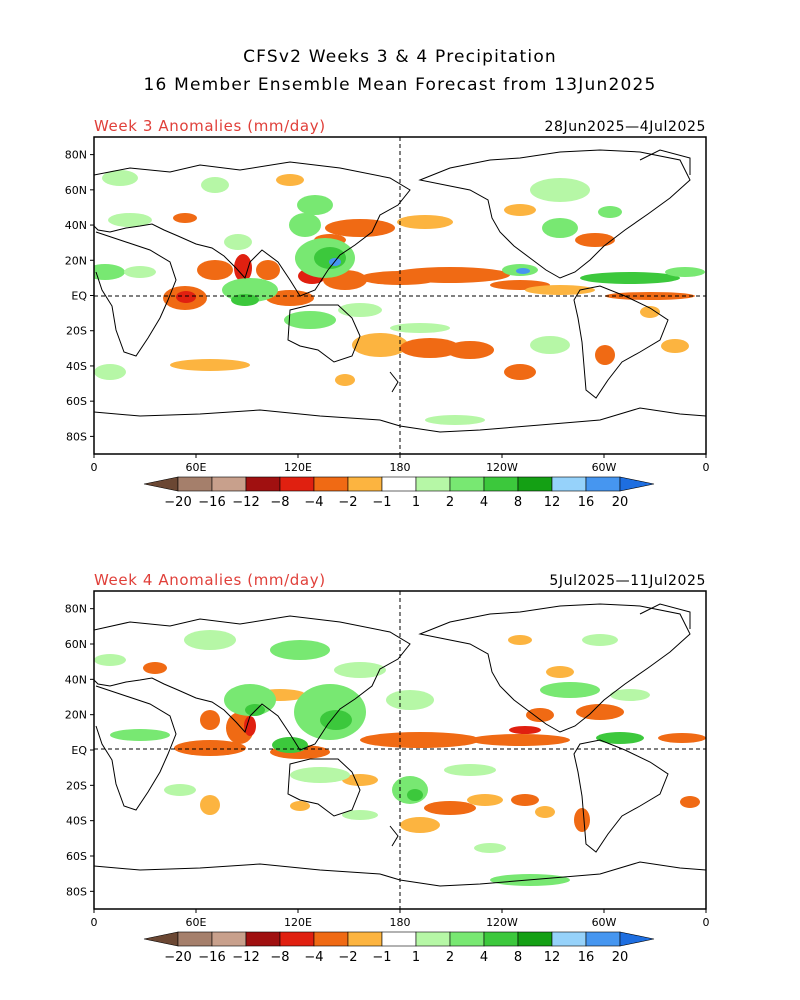 This screenshot has height=1000, width=800. Describe the element at coordinates (429, 280) in the screenshot. I see `week3-dry-anomalies` at that location.